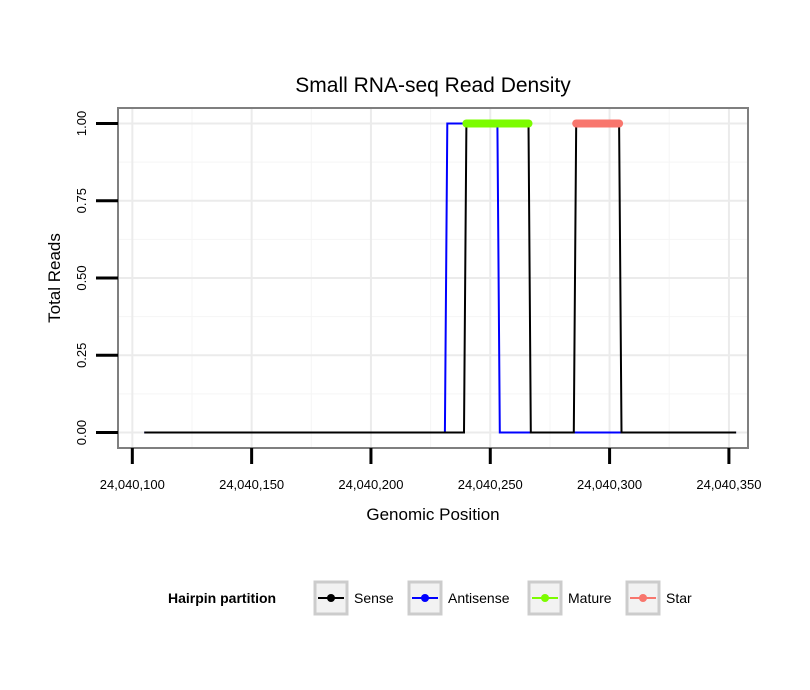 The image size is (810, 690). What do you see at coordinates (370, 484) in the screenshot?
I see `x-tick-label: 24,040,200` at bounding box center [370, 484].